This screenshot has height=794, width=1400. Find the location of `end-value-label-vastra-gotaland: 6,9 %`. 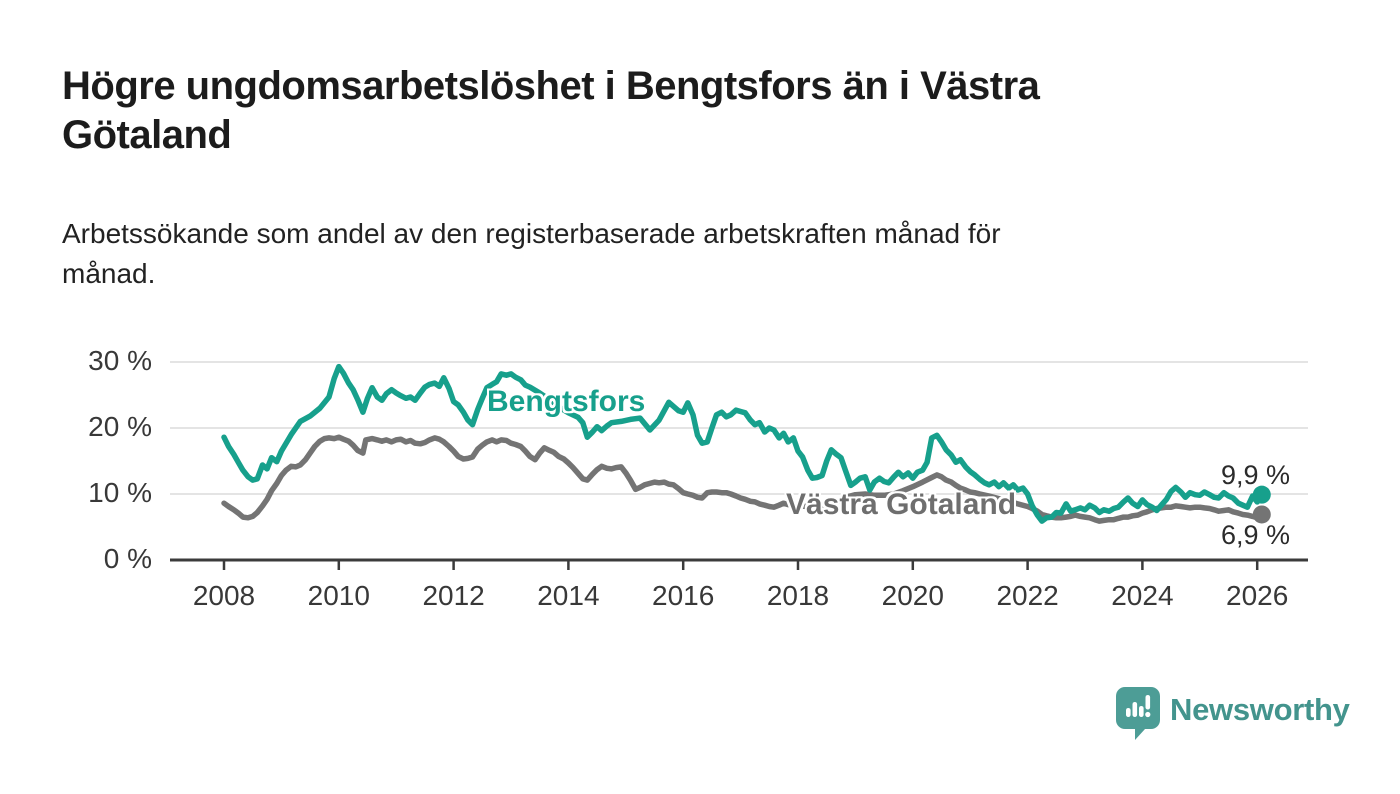

end-value-label-vastra-gotaland: 6,9 % is located at coordinates (1255, 535).